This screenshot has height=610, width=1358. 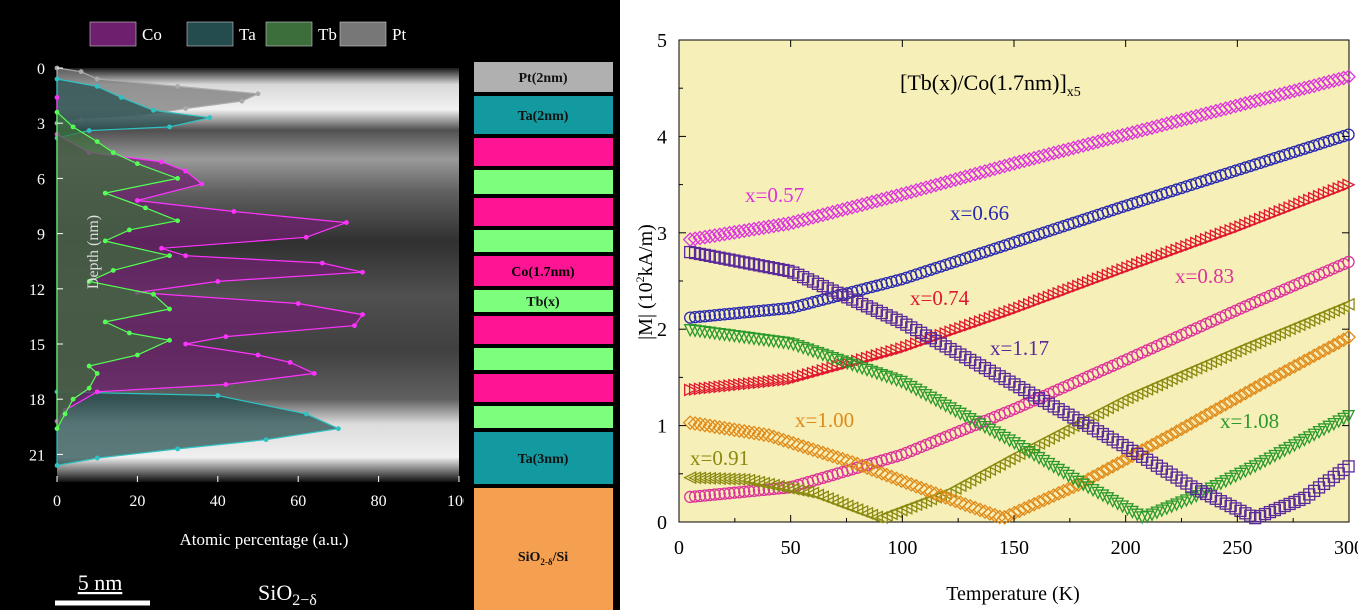 I want to click on profile-y-label: Depth (nm), so click(x=93, y=252).